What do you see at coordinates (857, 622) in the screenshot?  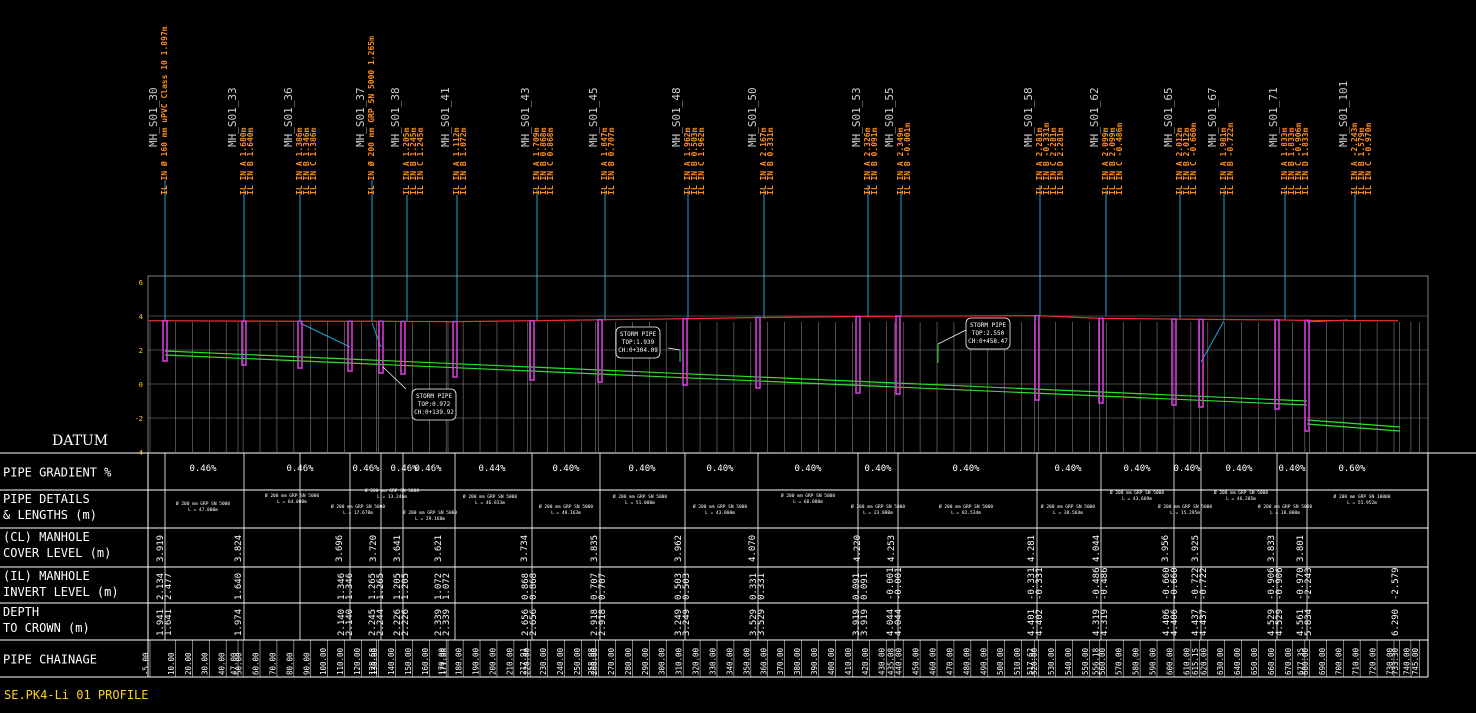 I see `depth-to-crown-value: 3.919` at bounding box center [857, 622].